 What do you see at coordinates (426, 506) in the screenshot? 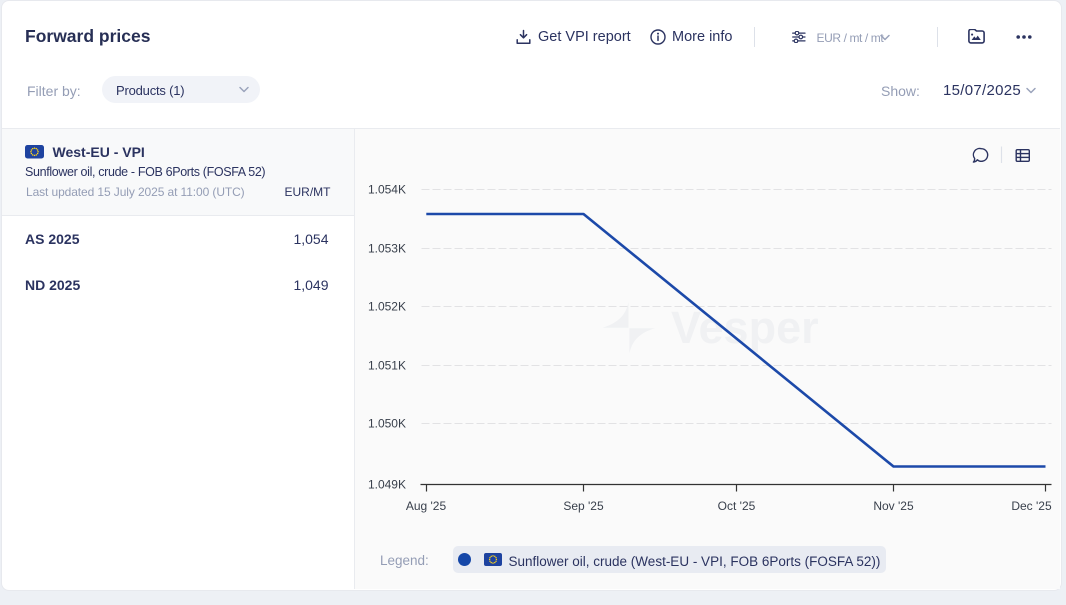
I see `svg-text: Aug '25` at bounding box center [426, 506].